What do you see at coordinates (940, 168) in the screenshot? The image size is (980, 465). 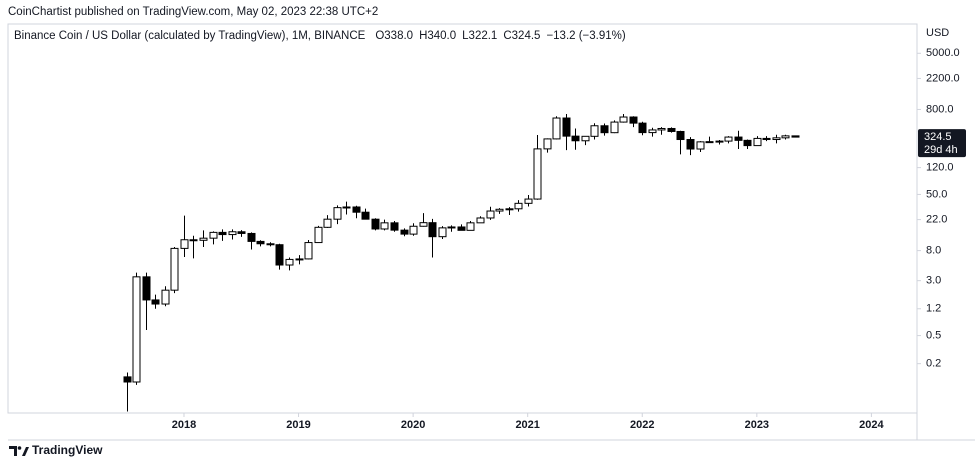 I see `y-tick-label: 120.0` at bounding box center [940, 168].